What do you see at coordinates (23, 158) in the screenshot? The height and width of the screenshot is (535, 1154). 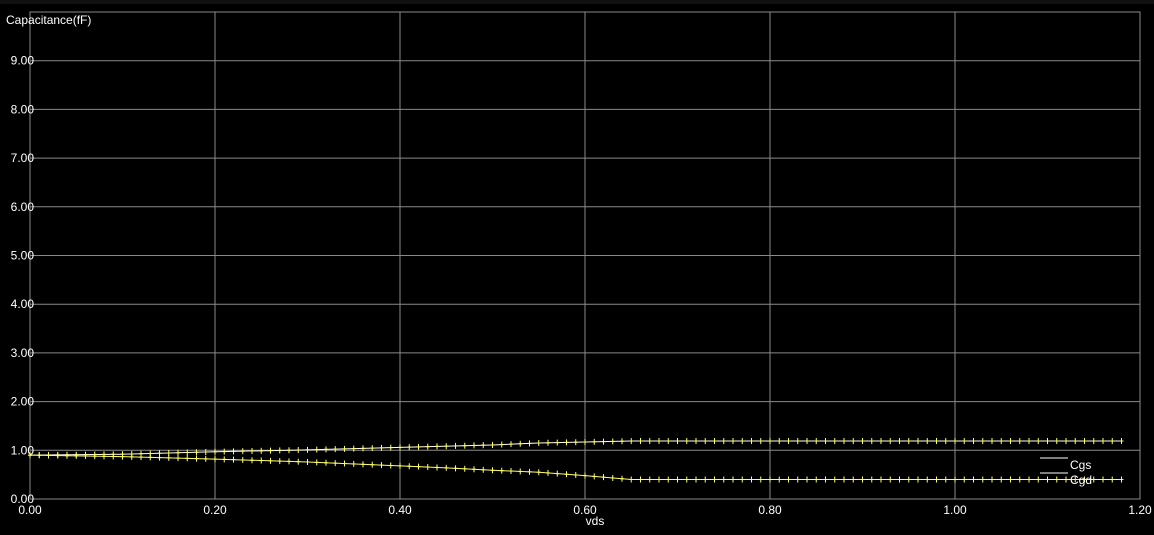 I see `y-tick-label: 7.00` at bounding box center [23, 158].